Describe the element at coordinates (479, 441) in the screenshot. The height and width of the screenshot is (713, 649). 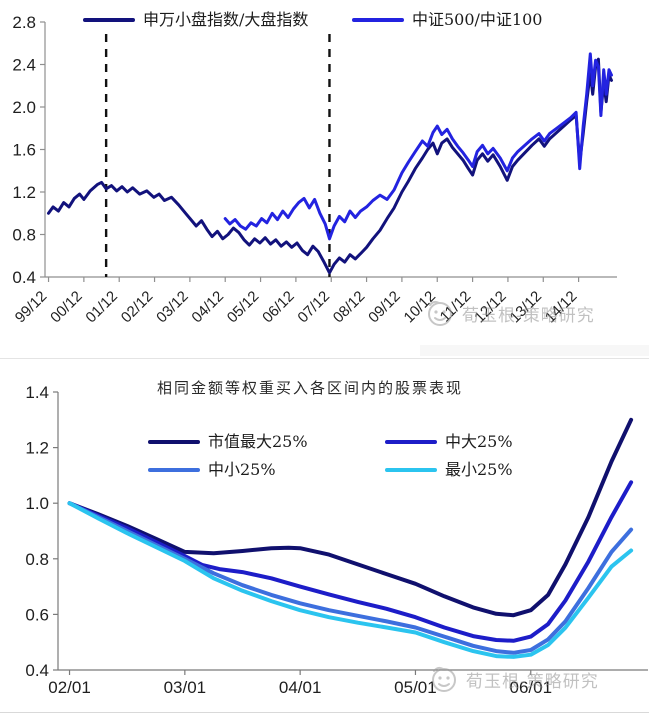
I see `legend-label: 中大25%` at that location.